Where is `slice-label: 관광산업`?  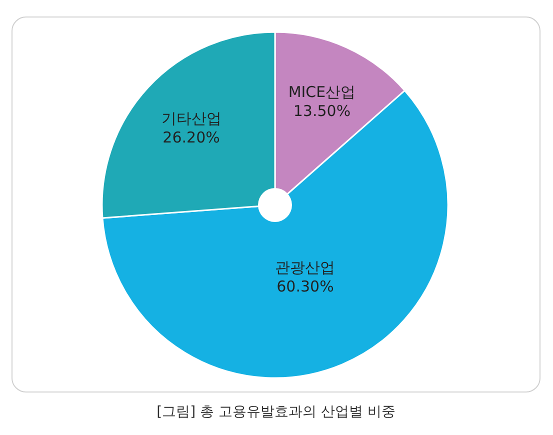
slice-label: 관광산업 is located at coordinates (305, 267).